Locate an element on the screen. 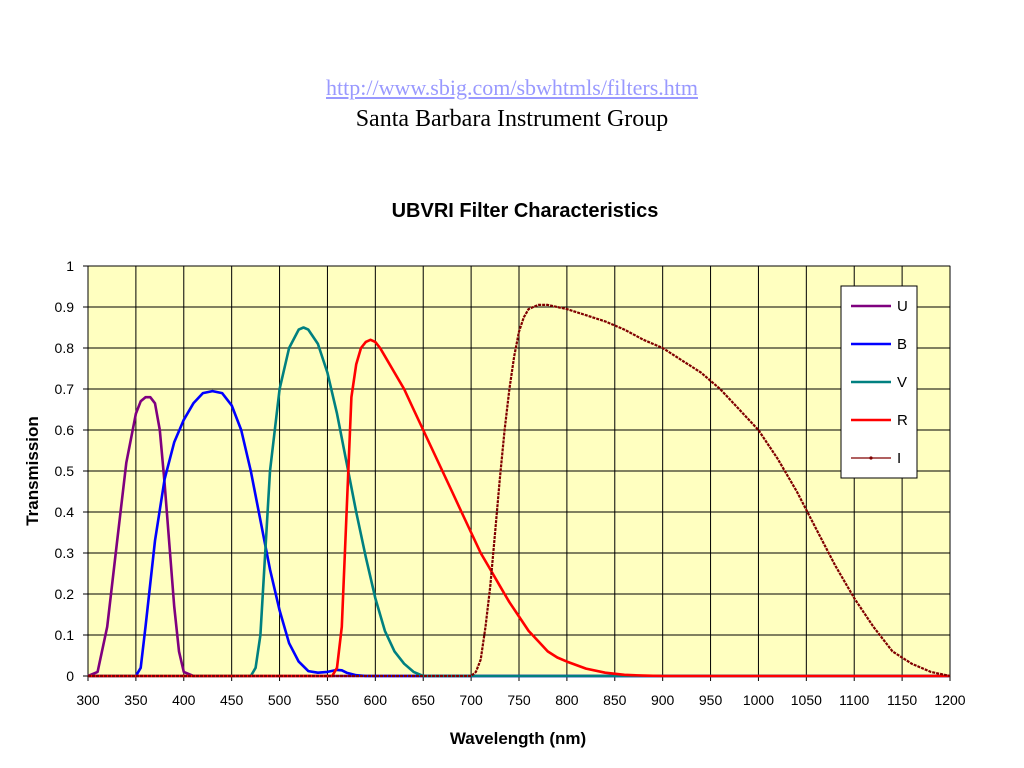 Image resolution: width=1024 pixels, height=768 pixels. legend-label-I: I is located at coordinates (899, 458).